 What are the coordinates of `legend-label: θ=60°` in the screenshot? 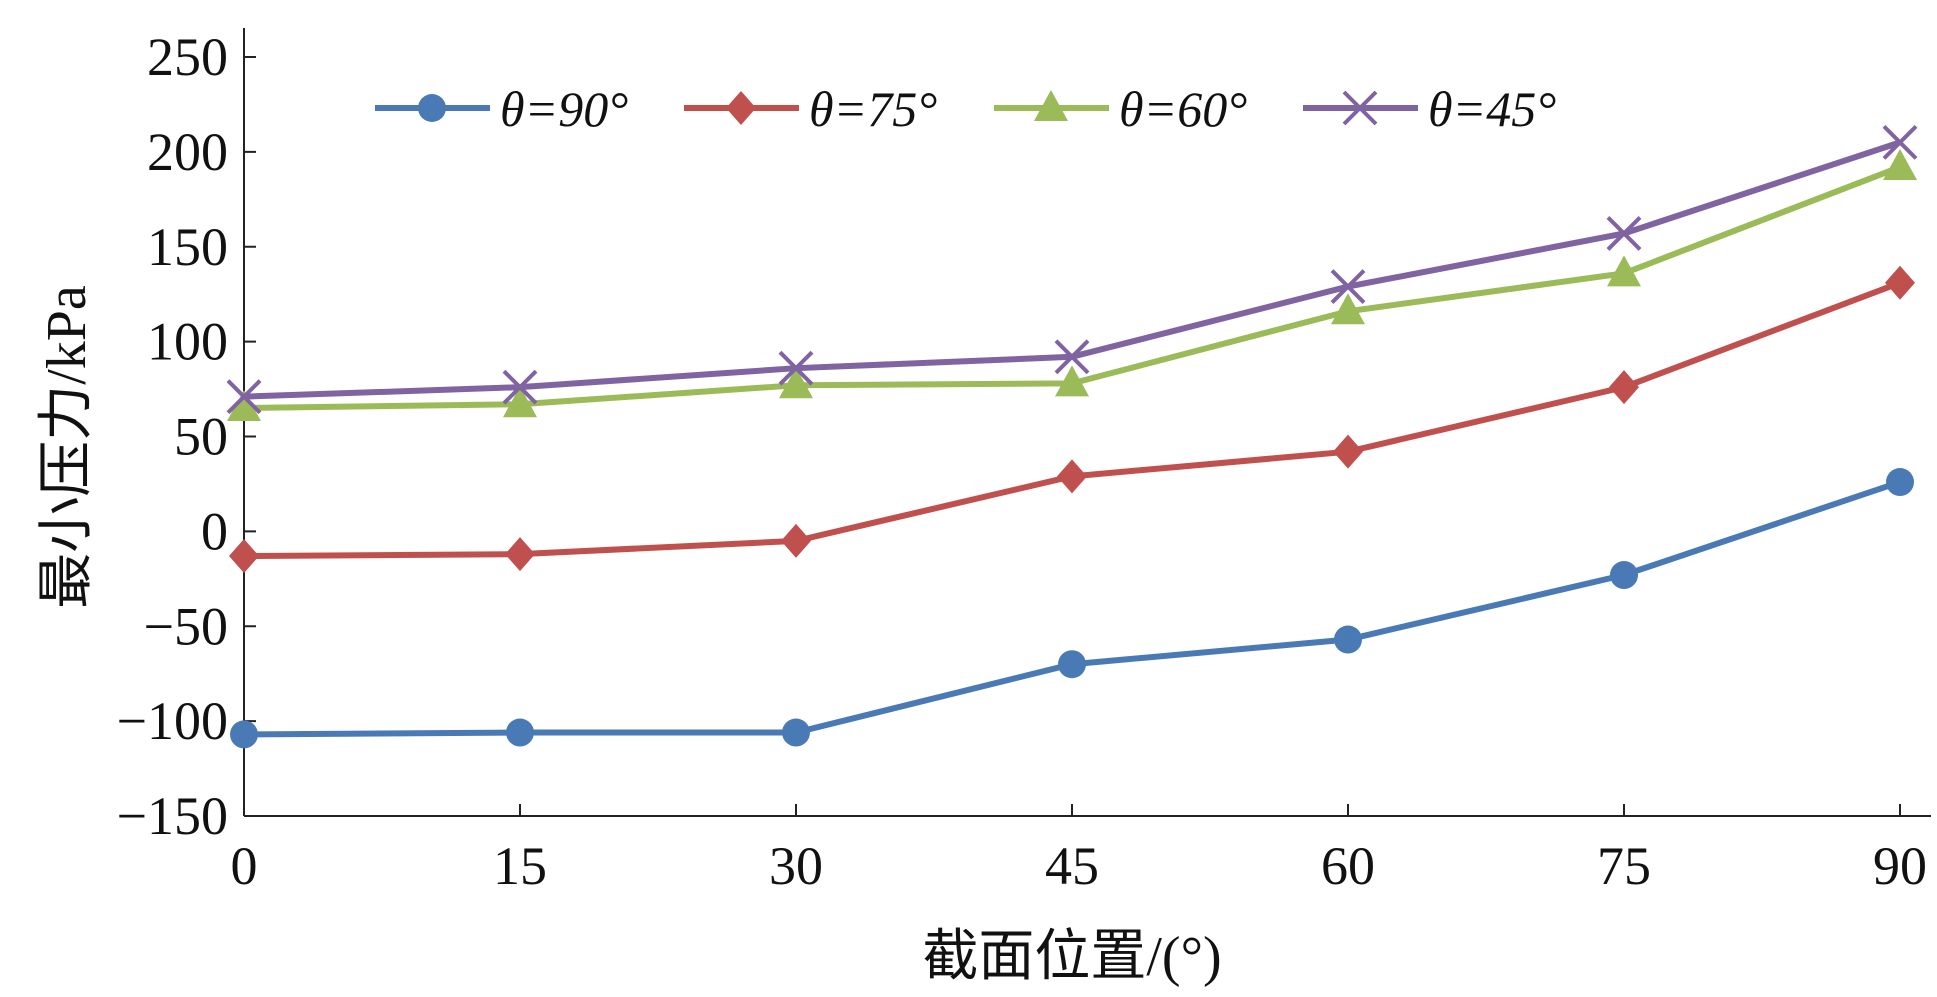 It's located at (1183, 109).